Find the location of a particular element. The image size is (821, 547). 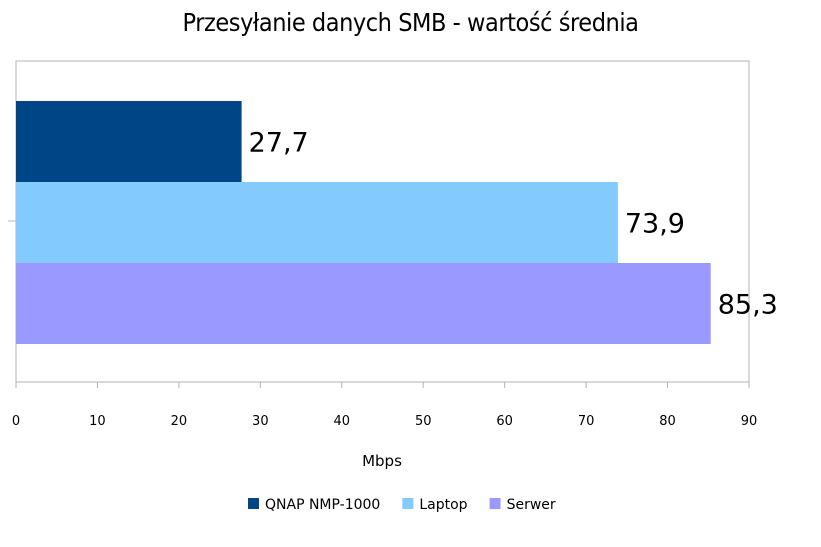

x-tick-label: 20 is located at coordinates (179, 421).